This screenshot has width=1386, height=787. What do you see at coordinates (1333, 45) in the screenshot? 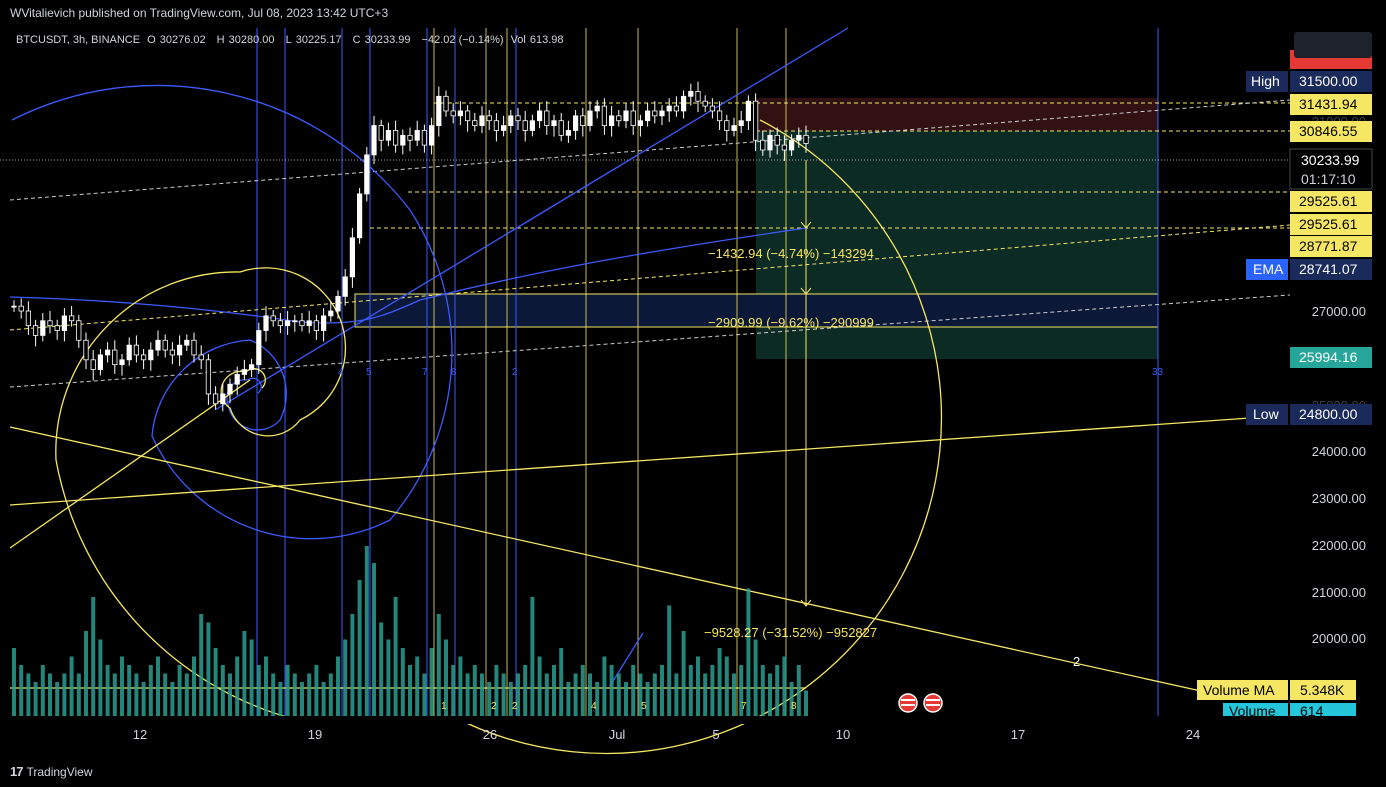
I see `toolbar-button` at bounding box center [1333, 45].